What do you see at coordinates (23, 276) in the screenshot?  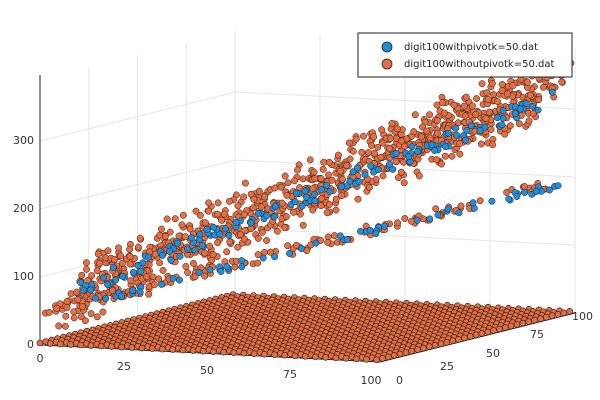 I see `z-tick-100: 100` at bounding box center [23, 276].